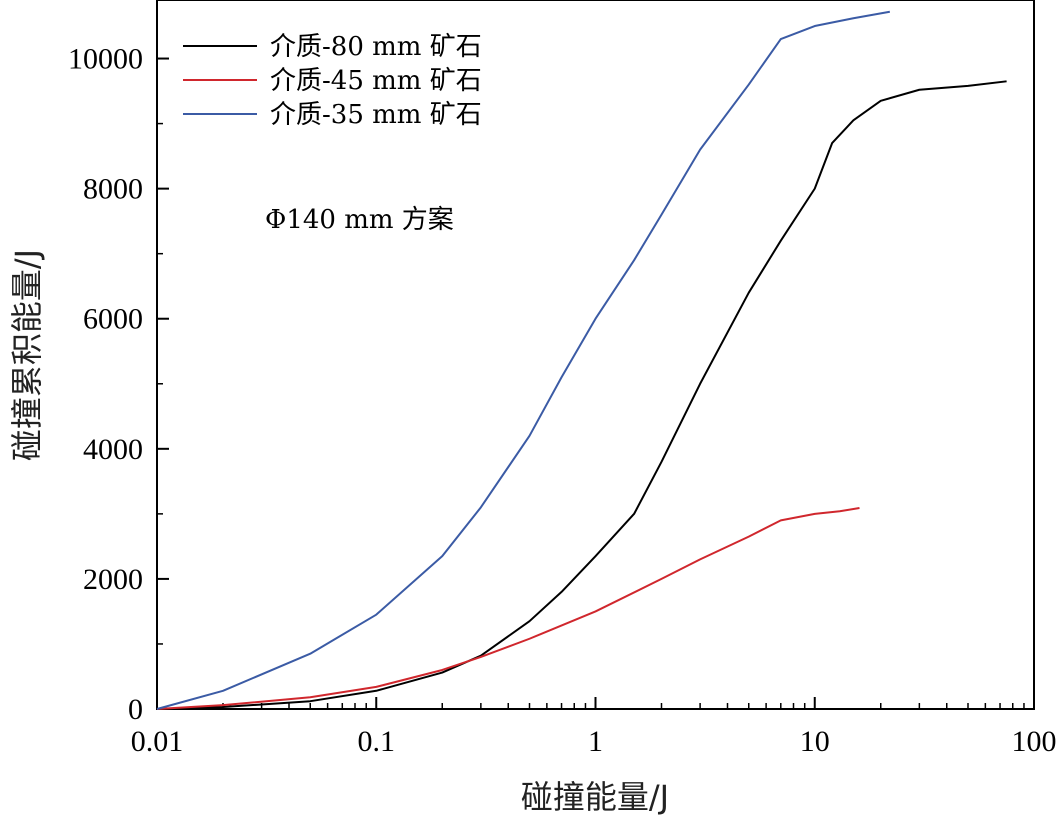 This screenshot has width=1060, height=824. I want to click on x-tick-label: 0.01, so click(157, 741).